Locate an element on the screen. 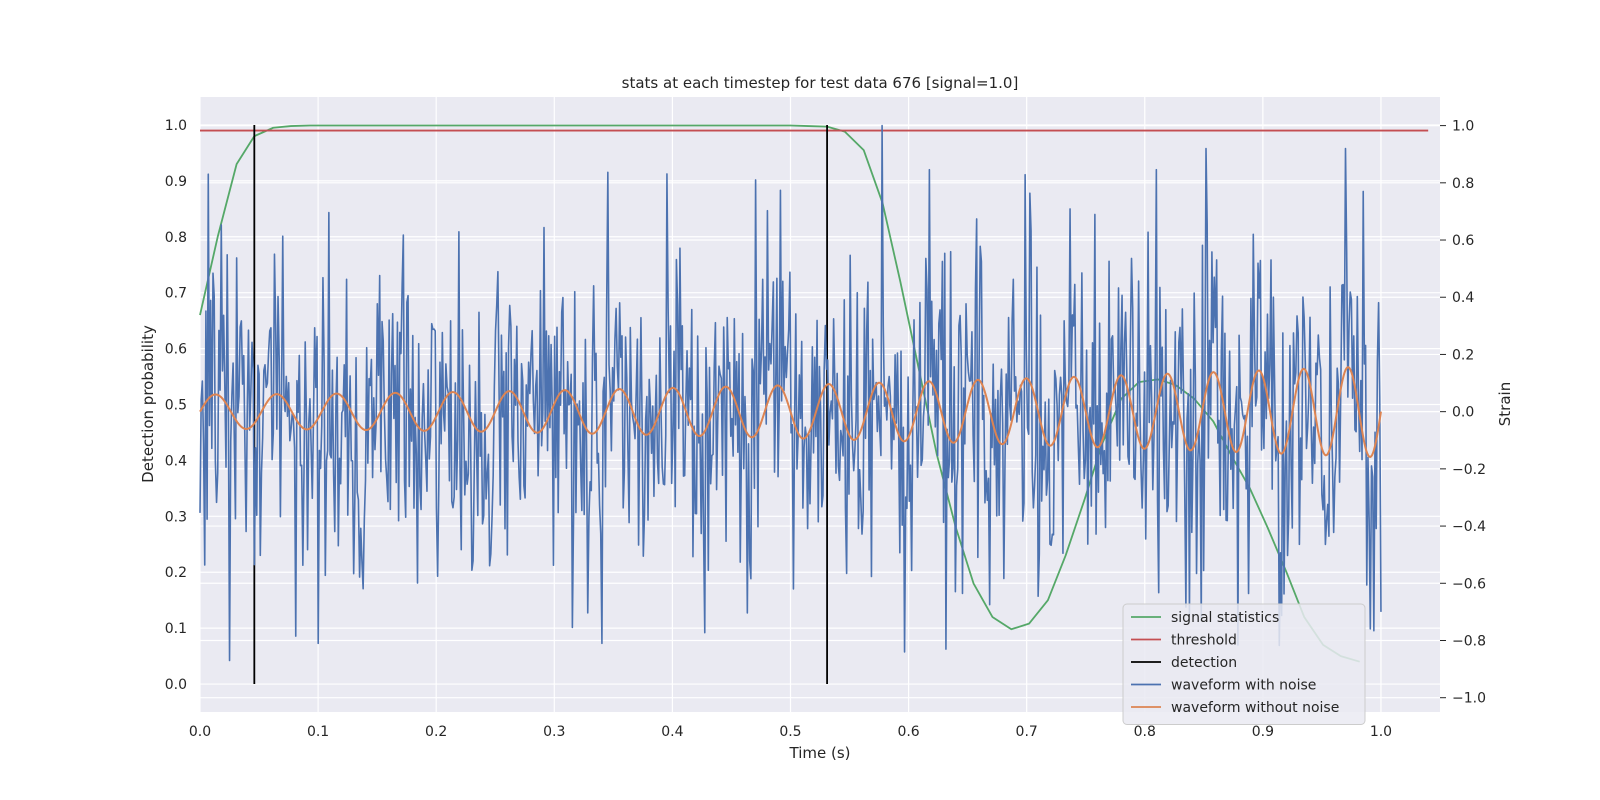  y-tick-label: 0.4 is located at coordinates (176, 461).